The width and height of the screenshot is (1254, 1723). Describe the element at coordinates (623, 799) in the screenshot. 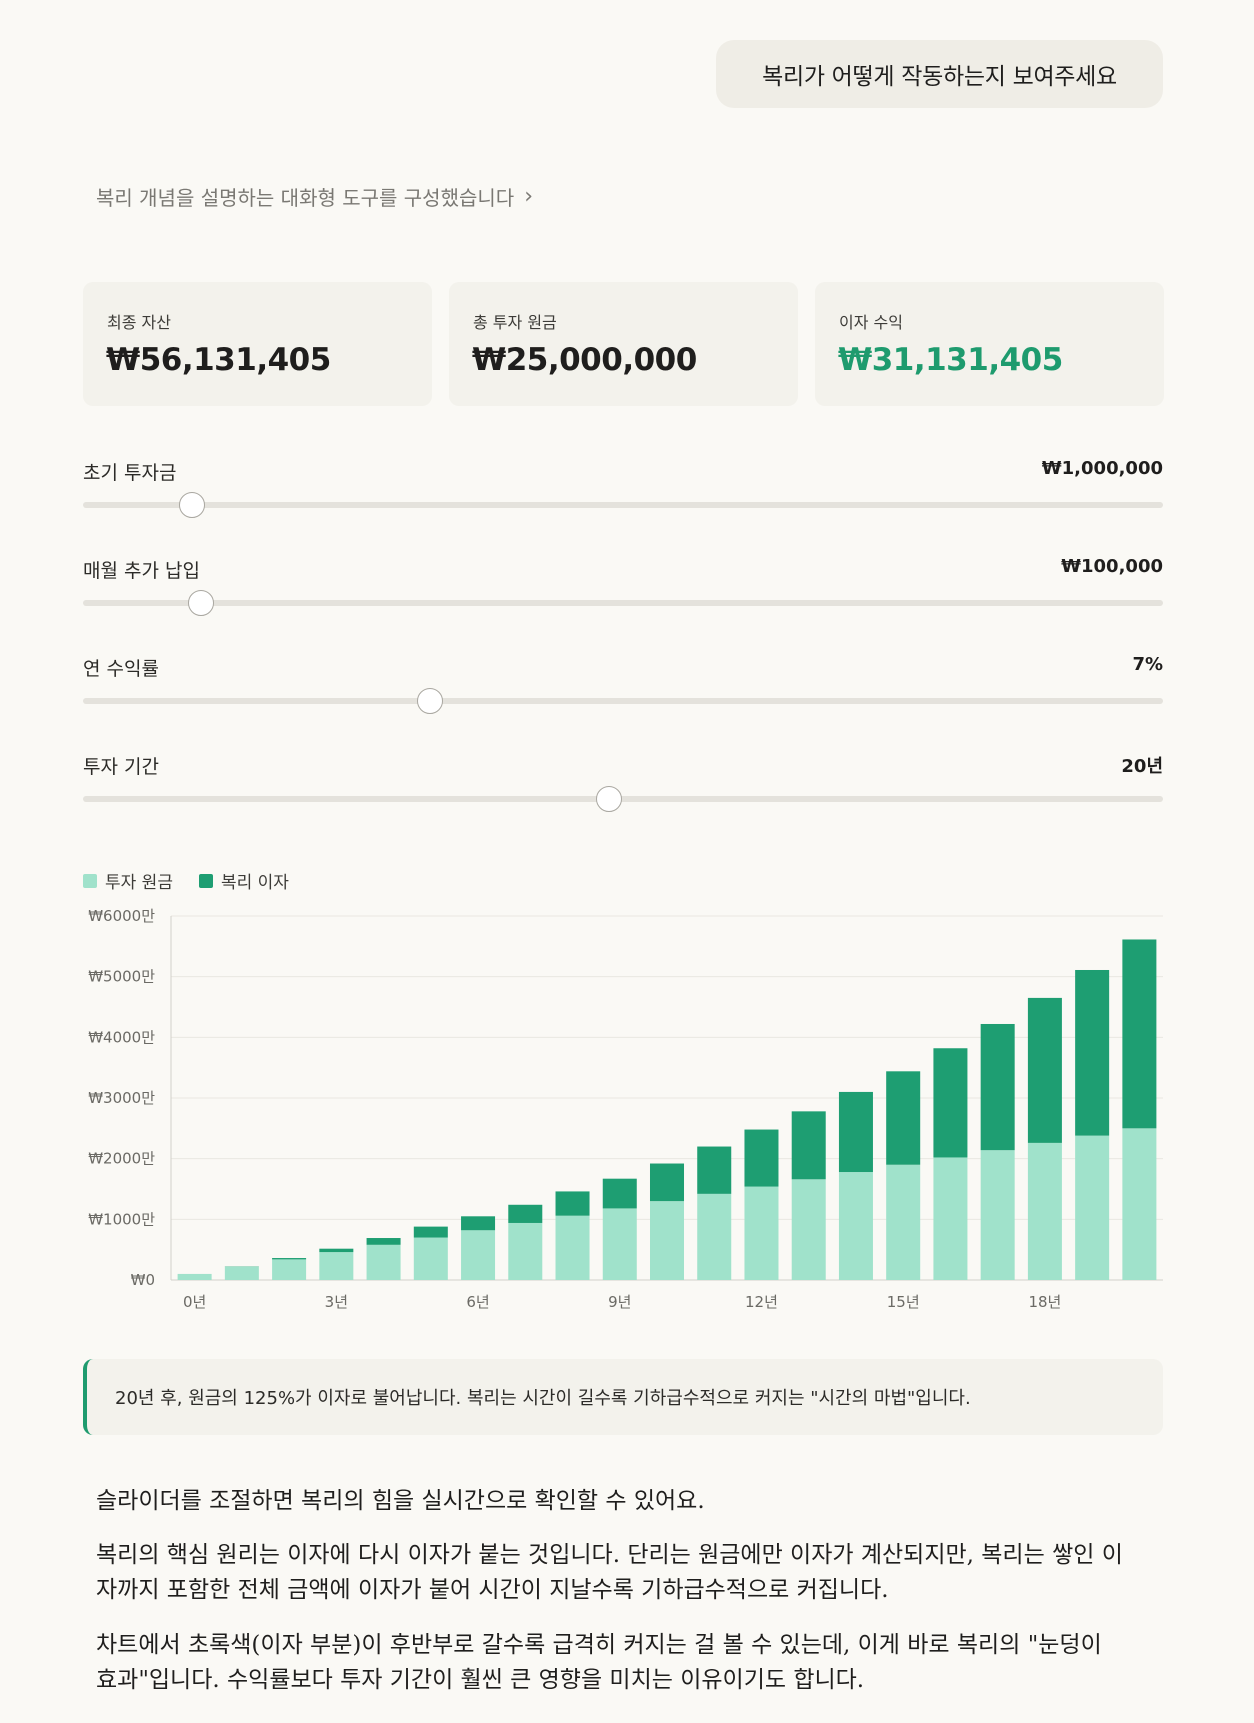

I see `investment-period-track` at that location.